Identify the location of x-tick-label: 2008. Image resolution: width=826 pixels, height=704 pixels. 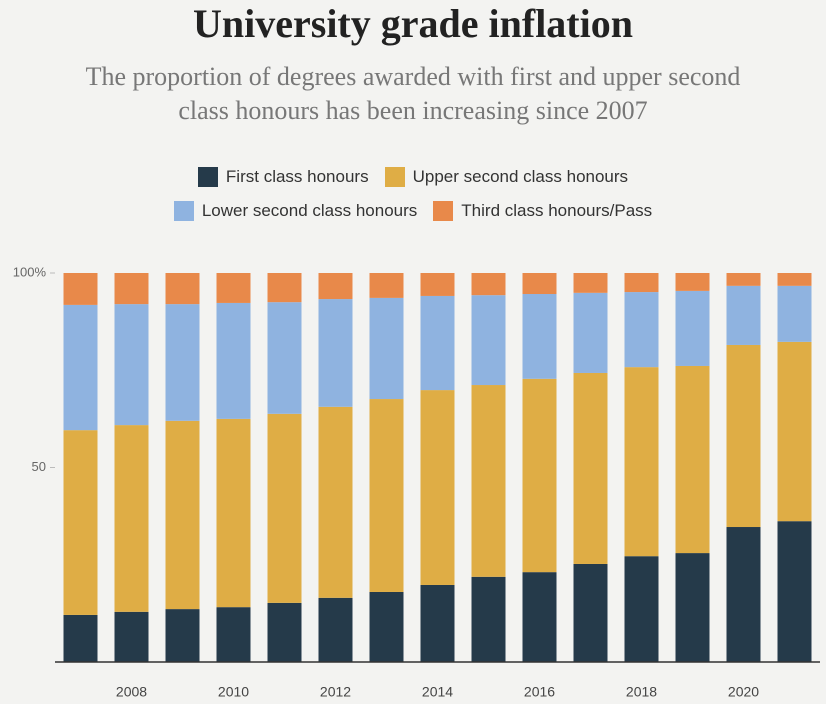
(131, 692).